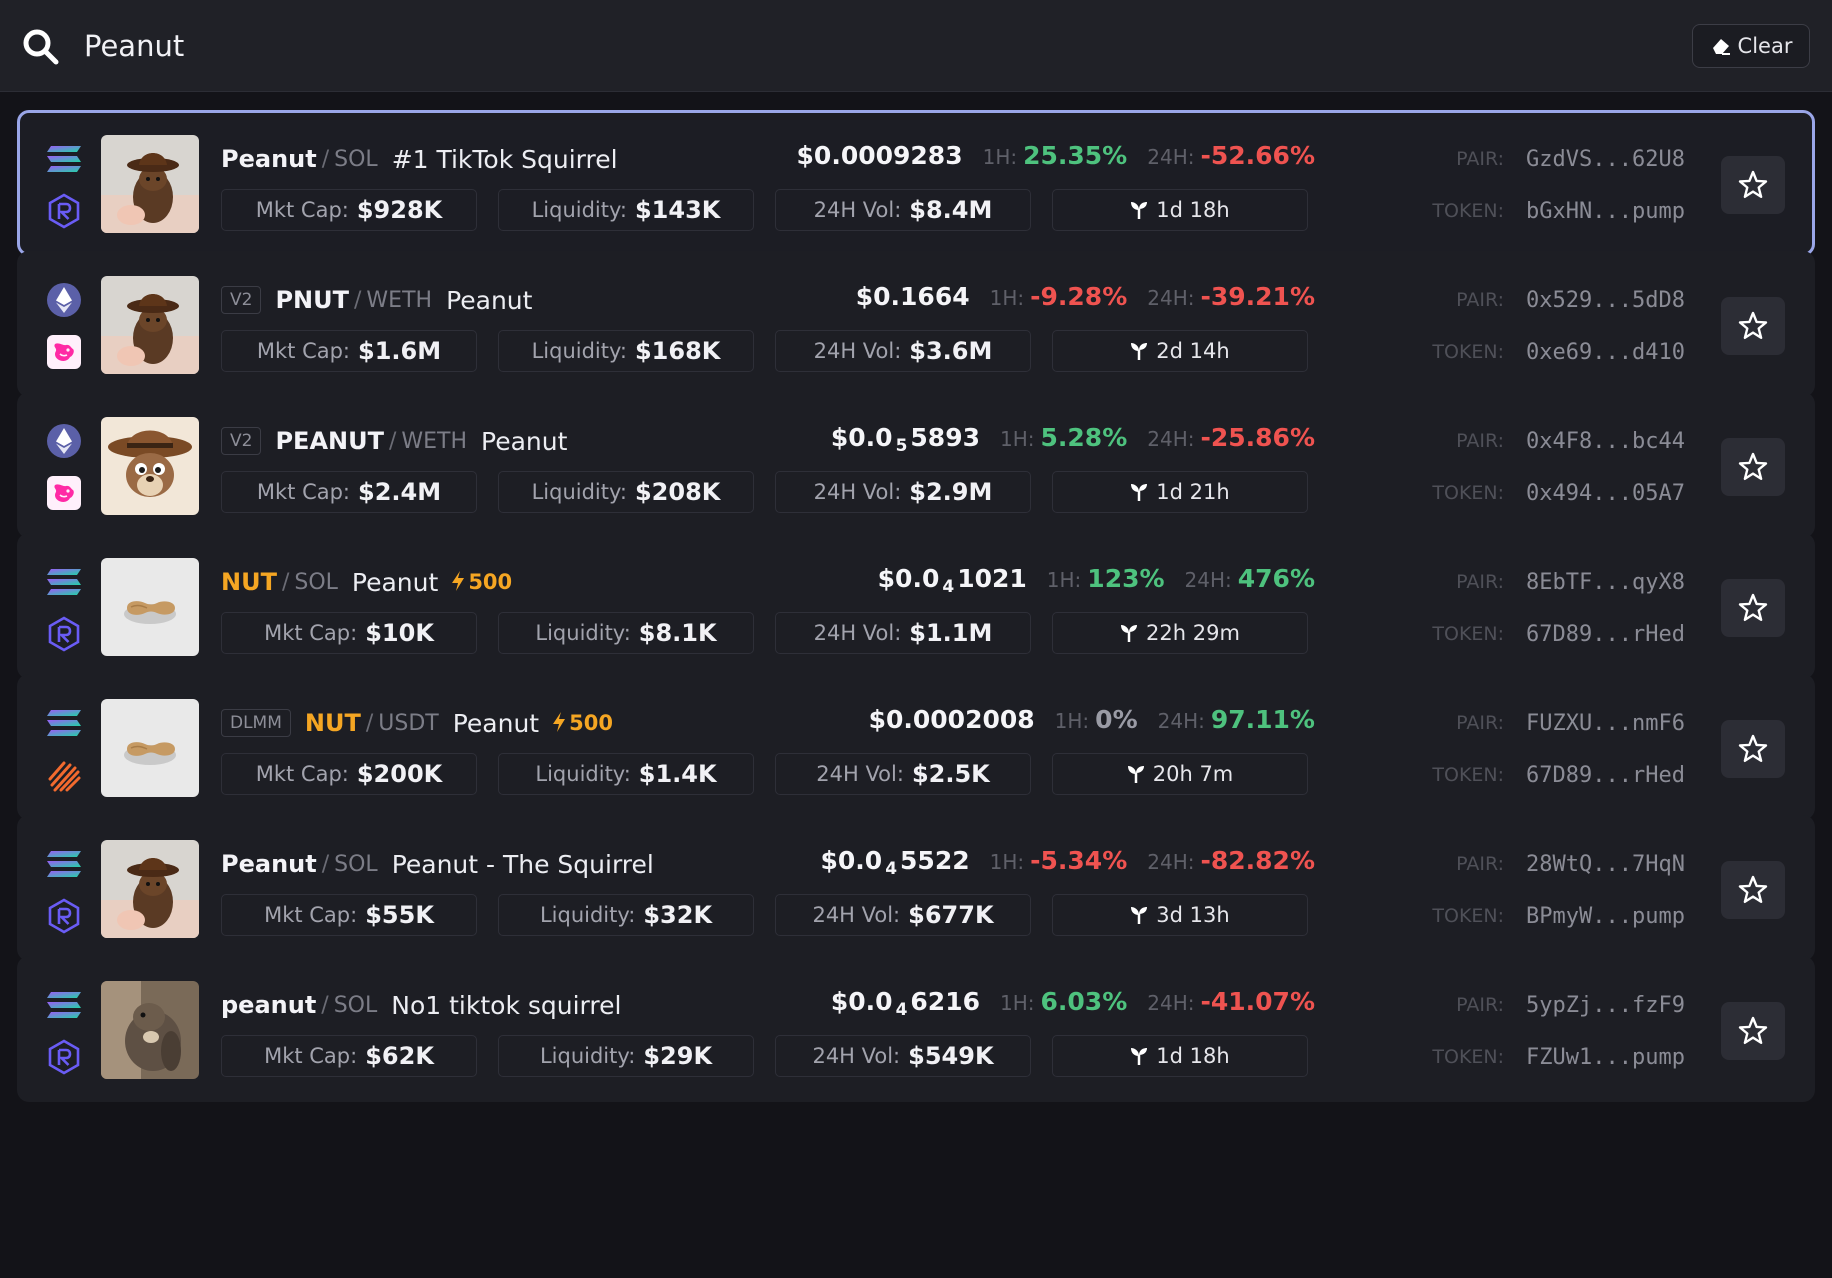 The width and height of the screenshot is (1832, 1278). What do you see at coordinates (150, 748) in the screenshot?
I see `token-image` at bounding box center [150, 748].